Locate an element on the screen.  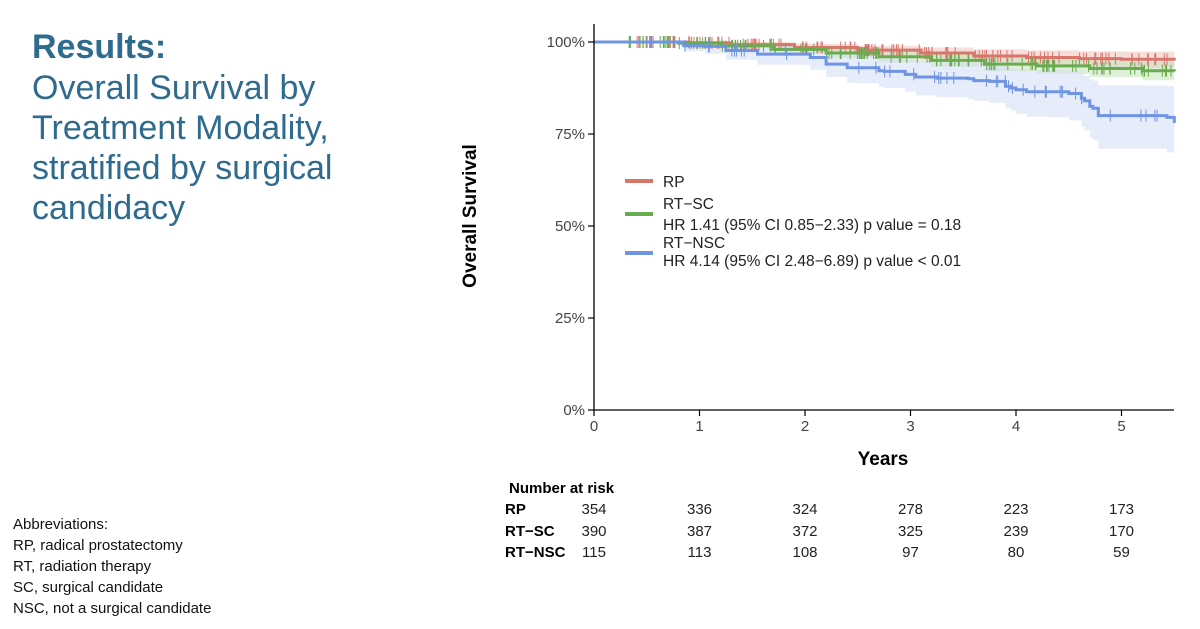
risk-table-cell: 387 is located at coordinates (699, 531).